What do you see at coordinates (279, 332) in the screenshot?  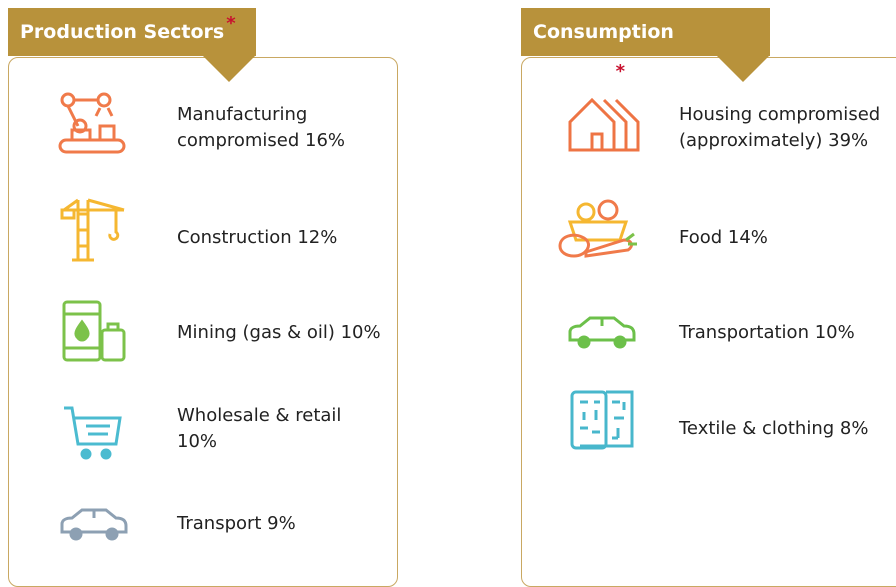 I see `sector-label: Mining (gas & oil) 10%` at bounding box center [279, 332].